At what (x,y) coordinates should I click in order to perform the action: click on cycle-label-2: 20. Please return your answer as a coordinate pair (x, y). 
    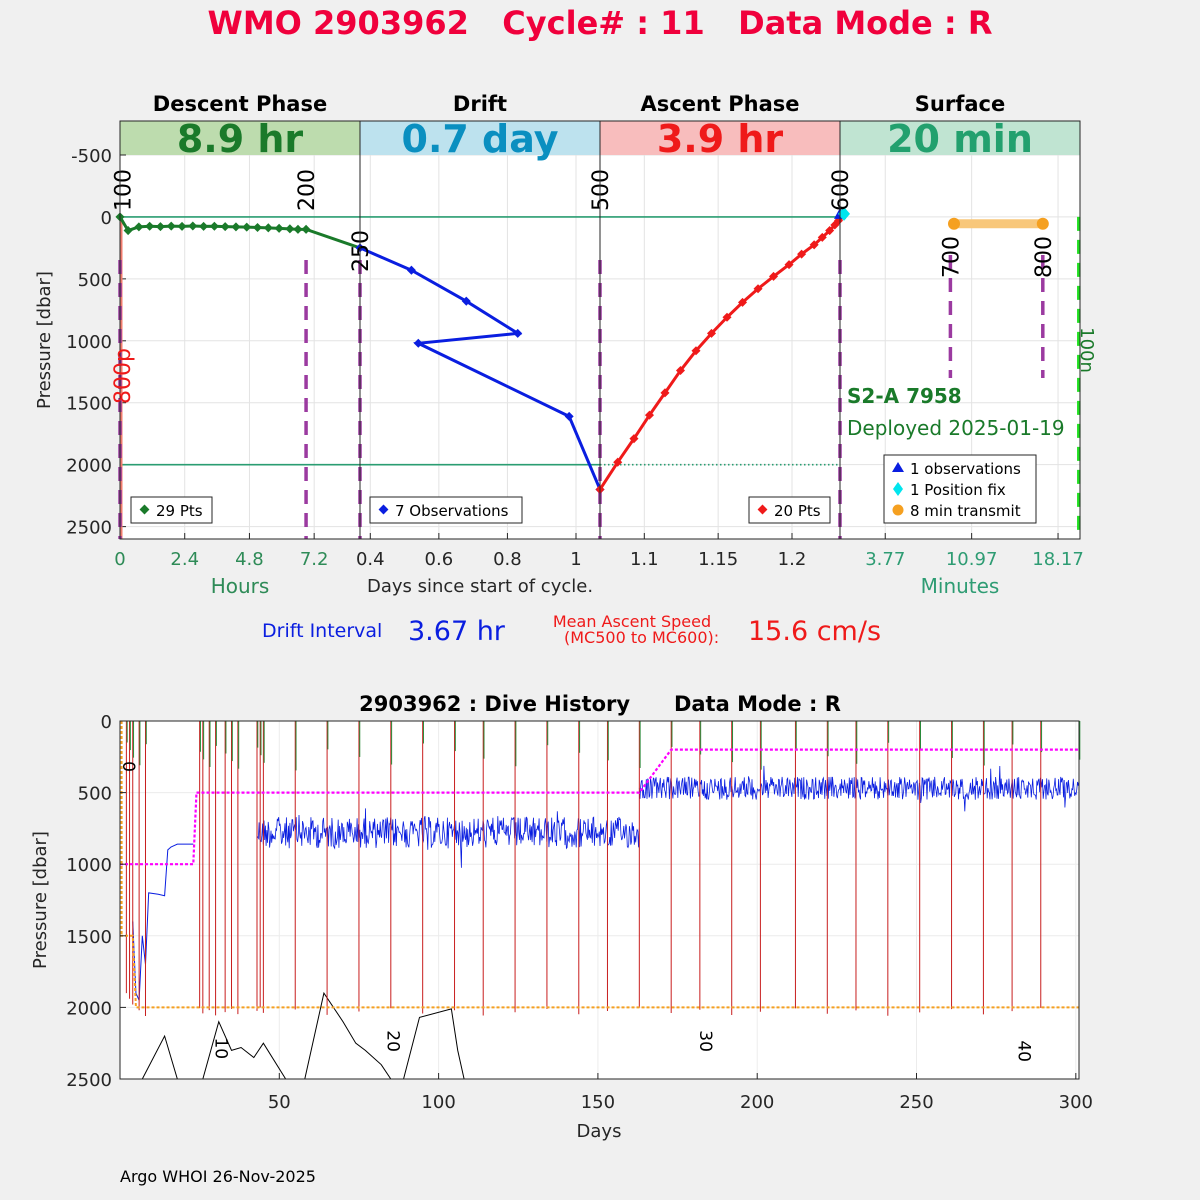
    Looking at the image, I should click on (393, 1041).